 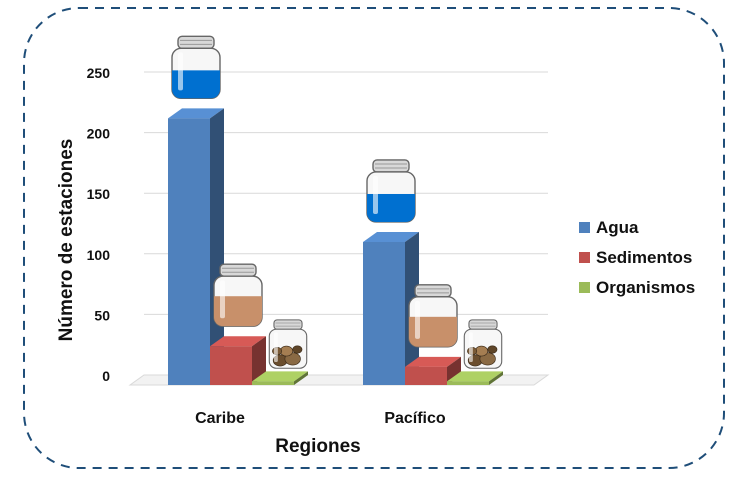 What do you see at coordinates (318, 446) in the screenshot?
I see `x-axis-title: Regiones` at bounding box center [318, 446].